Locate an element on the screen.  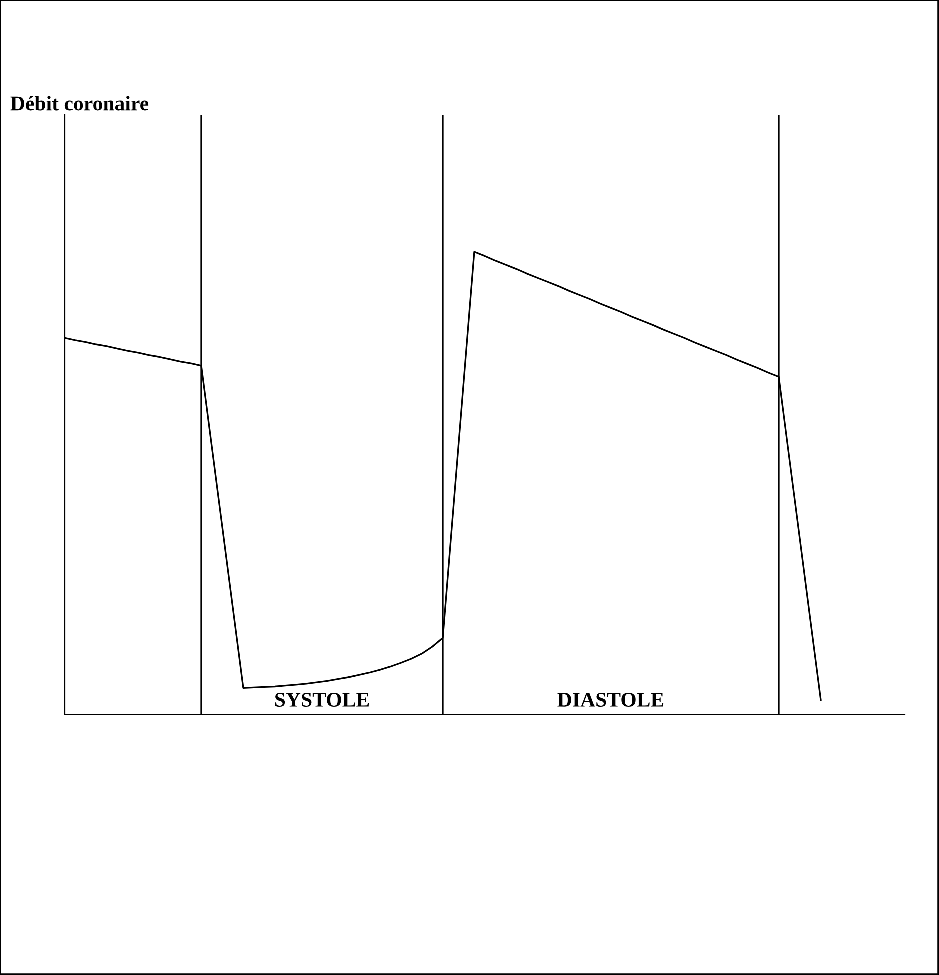
text: Débit coronaire is located at coordinates (79, 103).